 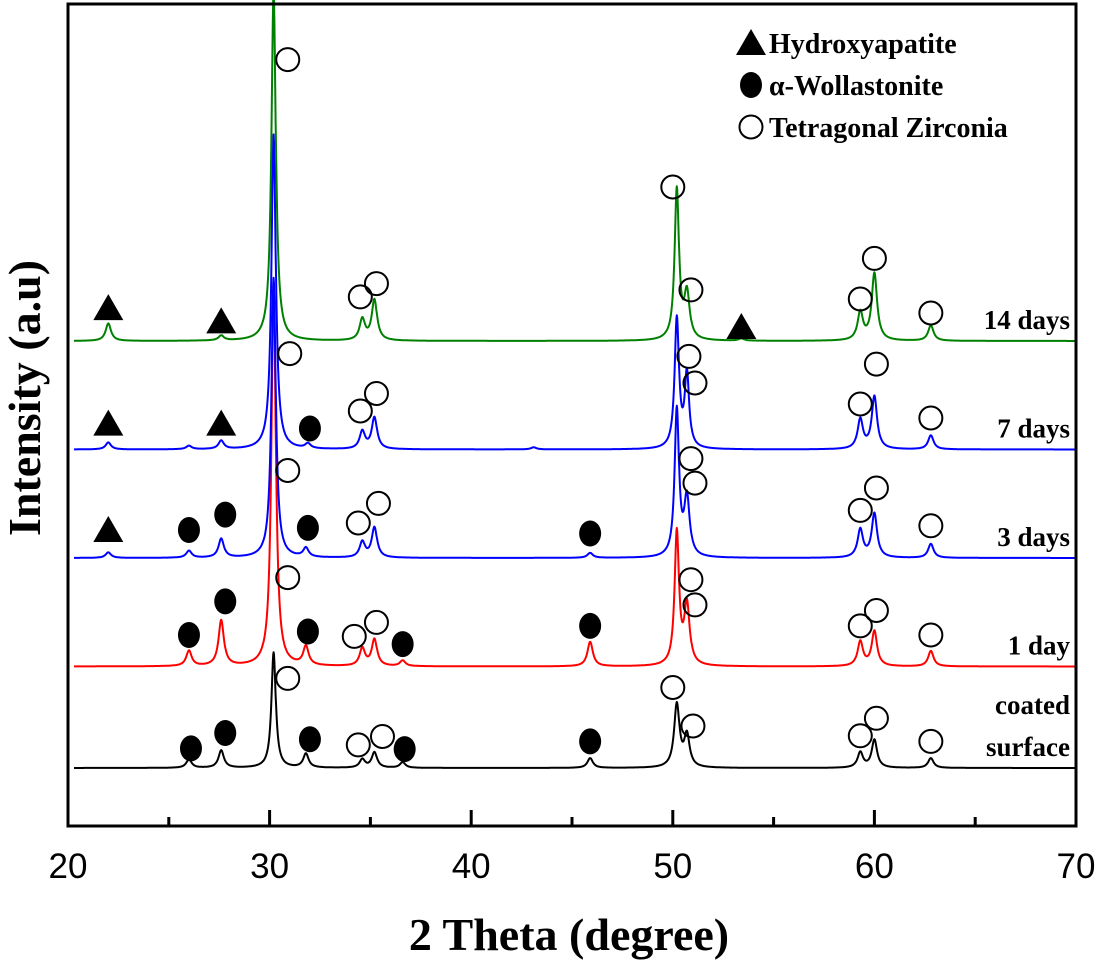 I want to click on series-label: 14 days, so click(x=1027, y=320).